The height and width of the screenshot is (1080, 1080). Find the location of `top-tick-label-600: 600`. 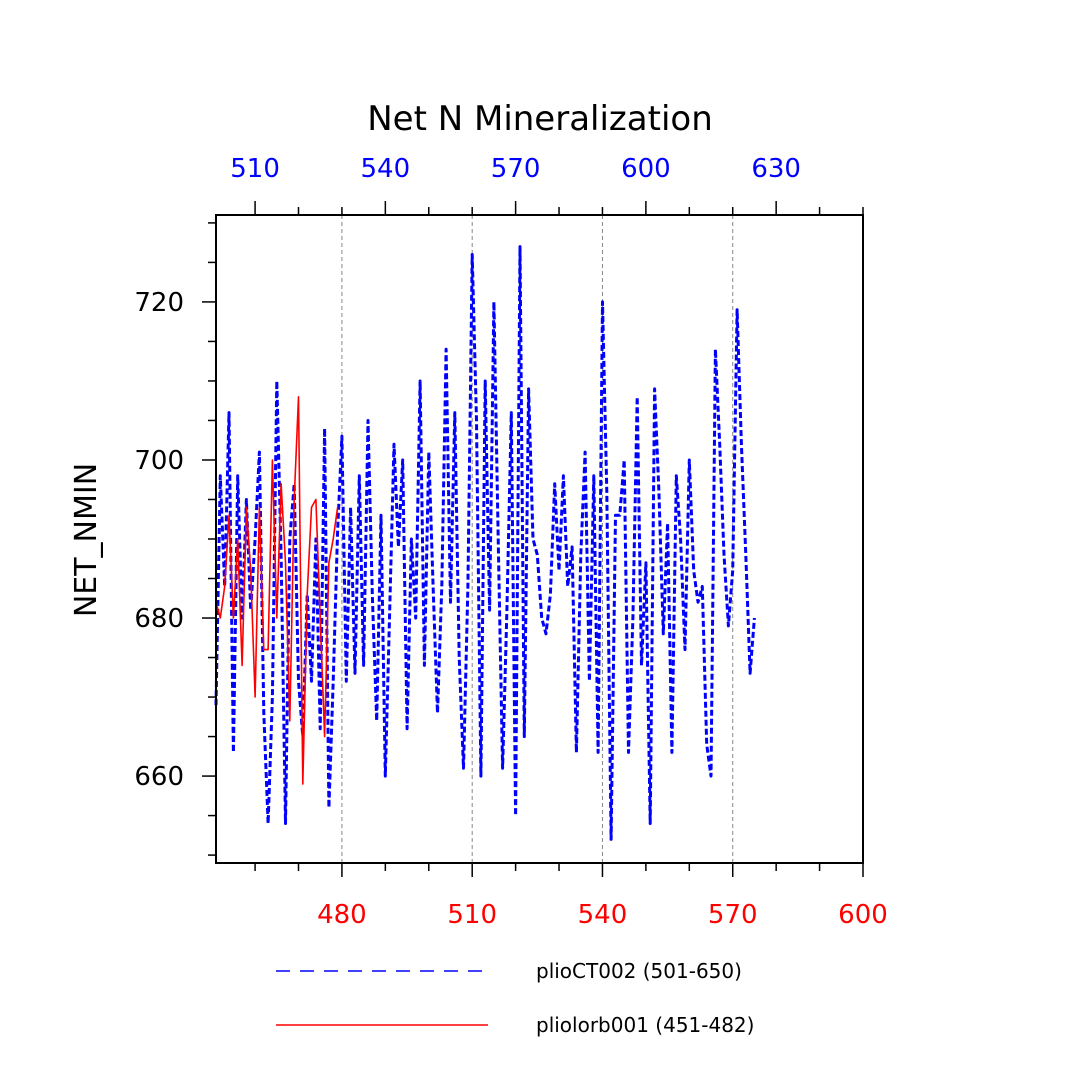

top-tick-label-600: 600 is located at coordinates (646, 169).